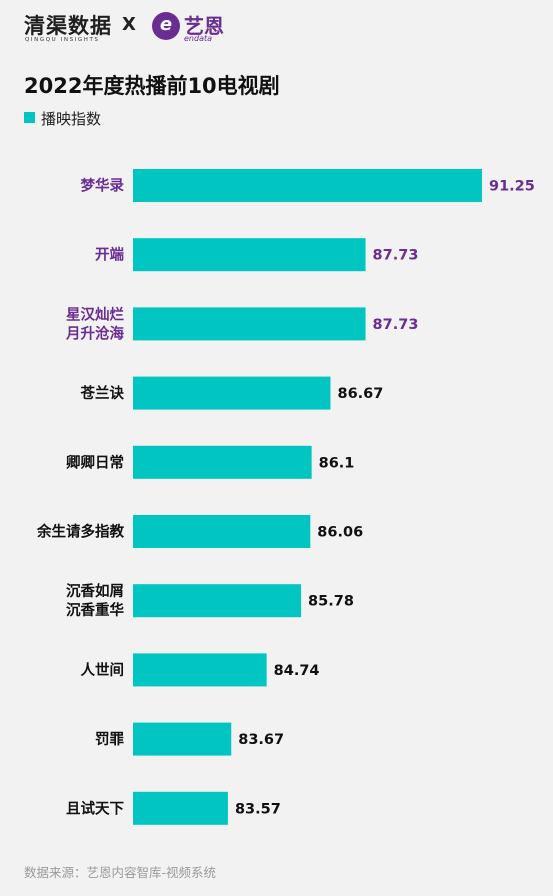  I want to click on category-label: 沉香如屑沉香重华, so click(95, 600).